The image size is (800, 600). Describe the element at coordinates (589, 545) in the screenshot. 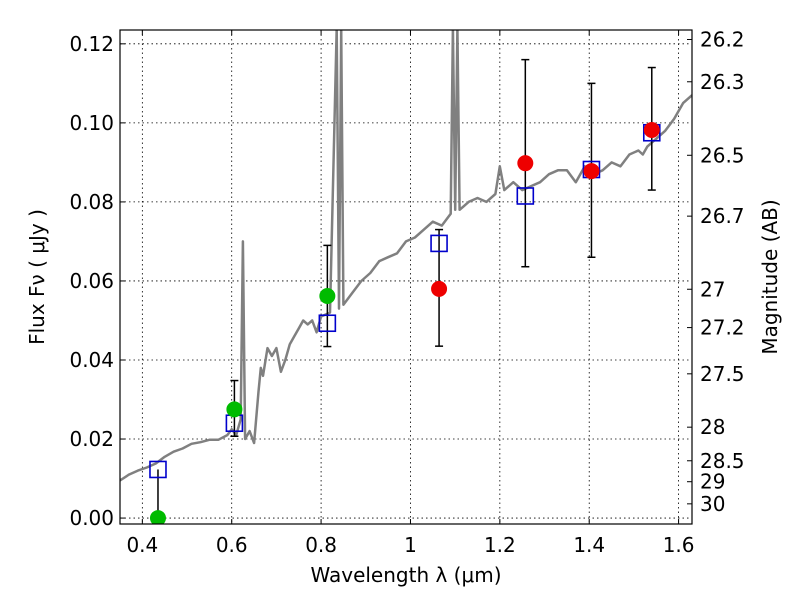

I see `x-tick-label: 1.4` at that location.